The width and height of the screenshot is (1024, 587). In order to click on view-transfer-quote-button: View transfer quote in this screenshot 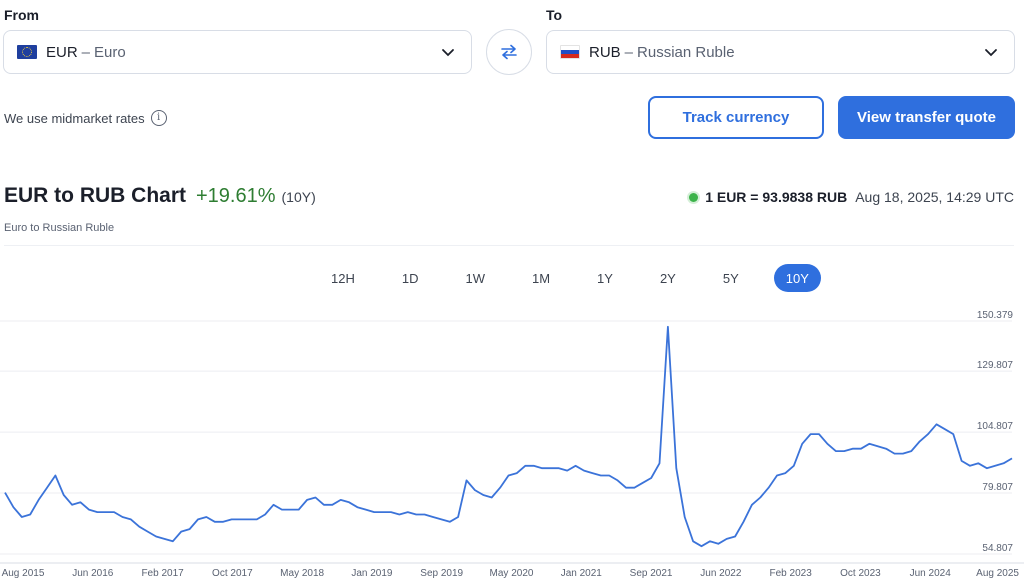, I will do `click(926, 117)`.